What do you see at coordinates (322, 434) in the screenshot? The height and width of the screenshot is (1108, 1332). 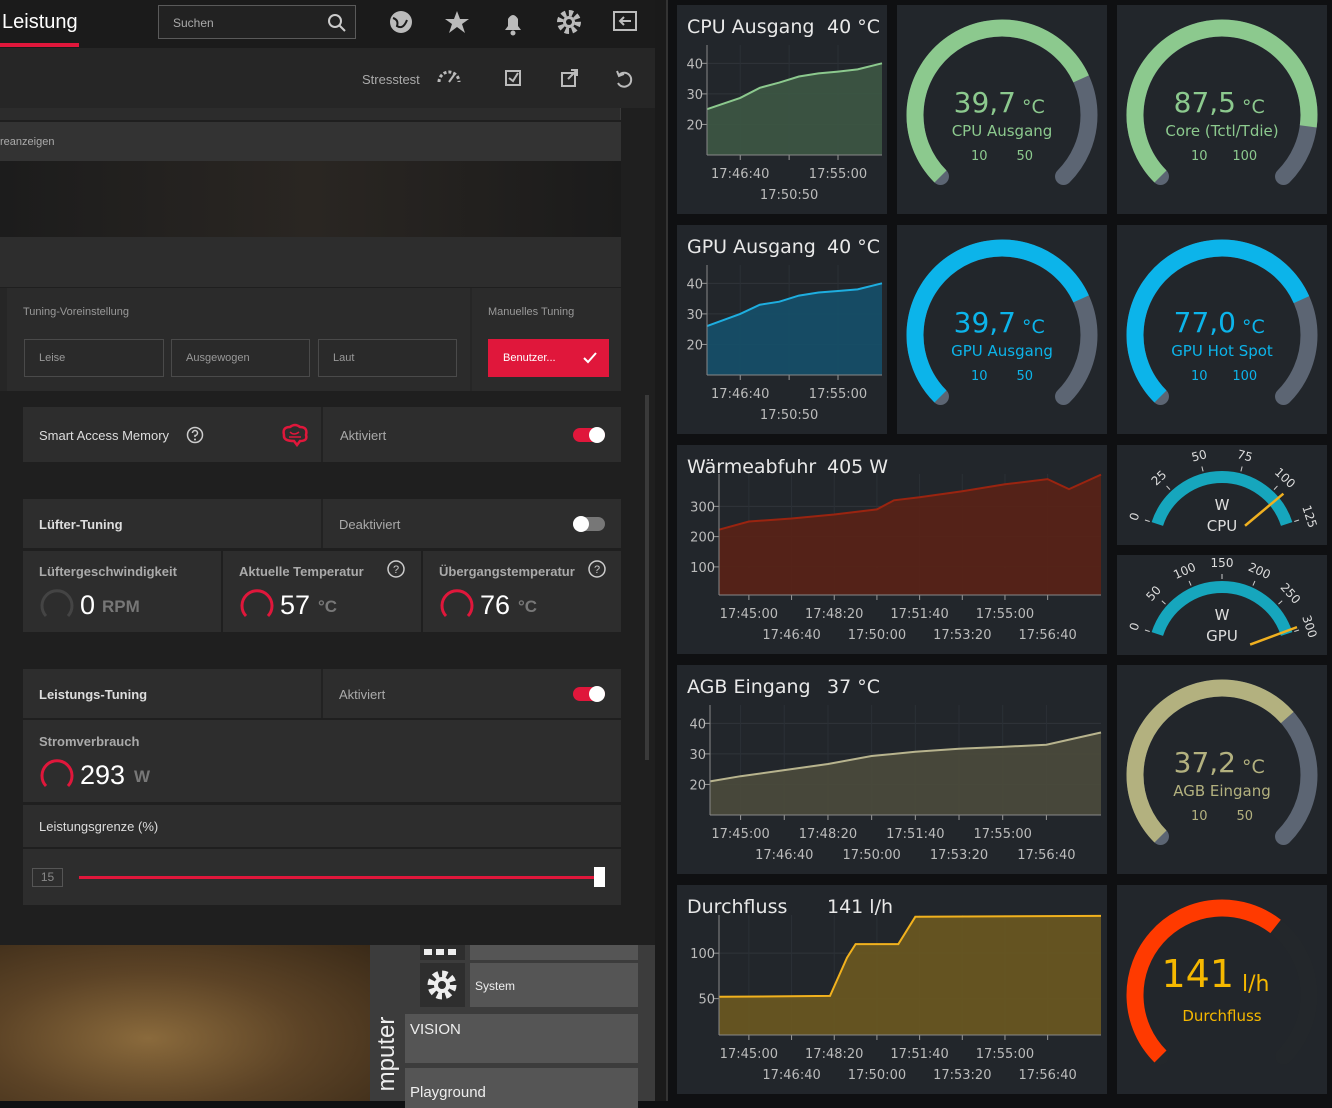 I see `sam-row` at bounding box center [322, 434].